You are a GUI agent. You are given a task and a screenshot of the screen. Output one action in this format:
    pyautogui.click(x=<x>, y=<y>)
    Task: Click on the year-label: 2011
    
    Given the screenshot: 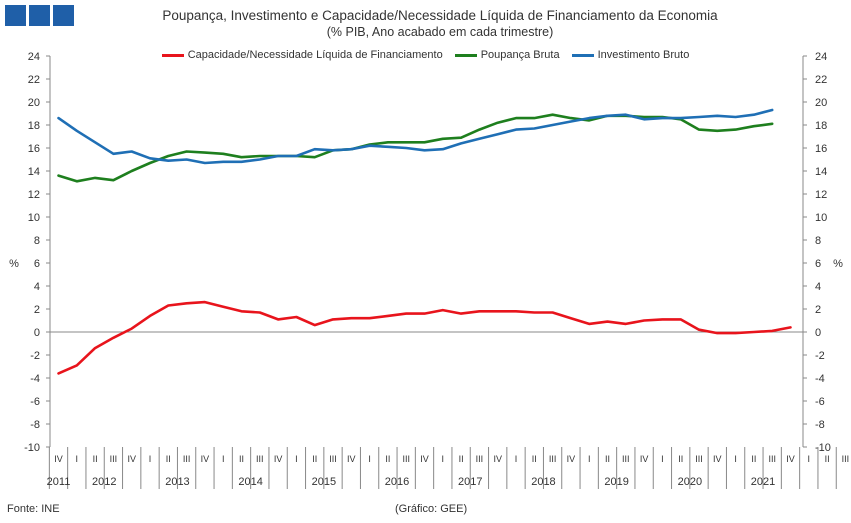 What is the action you would take?
    pyautogui.click(x=59, y=482)
    